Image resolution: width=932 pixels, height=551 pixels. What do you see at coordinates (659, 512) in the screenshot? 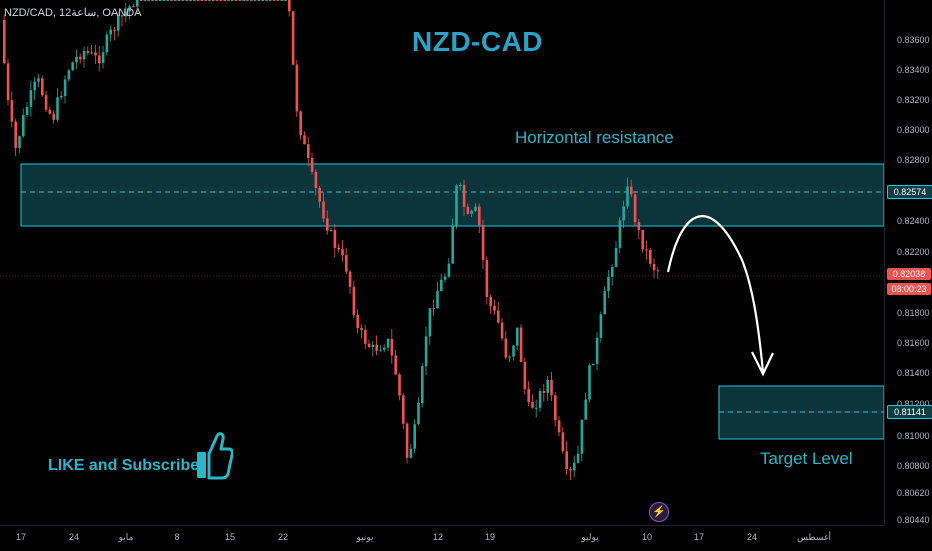
I see `lightning-icon: ⚡` at bounding box center [659, 512].